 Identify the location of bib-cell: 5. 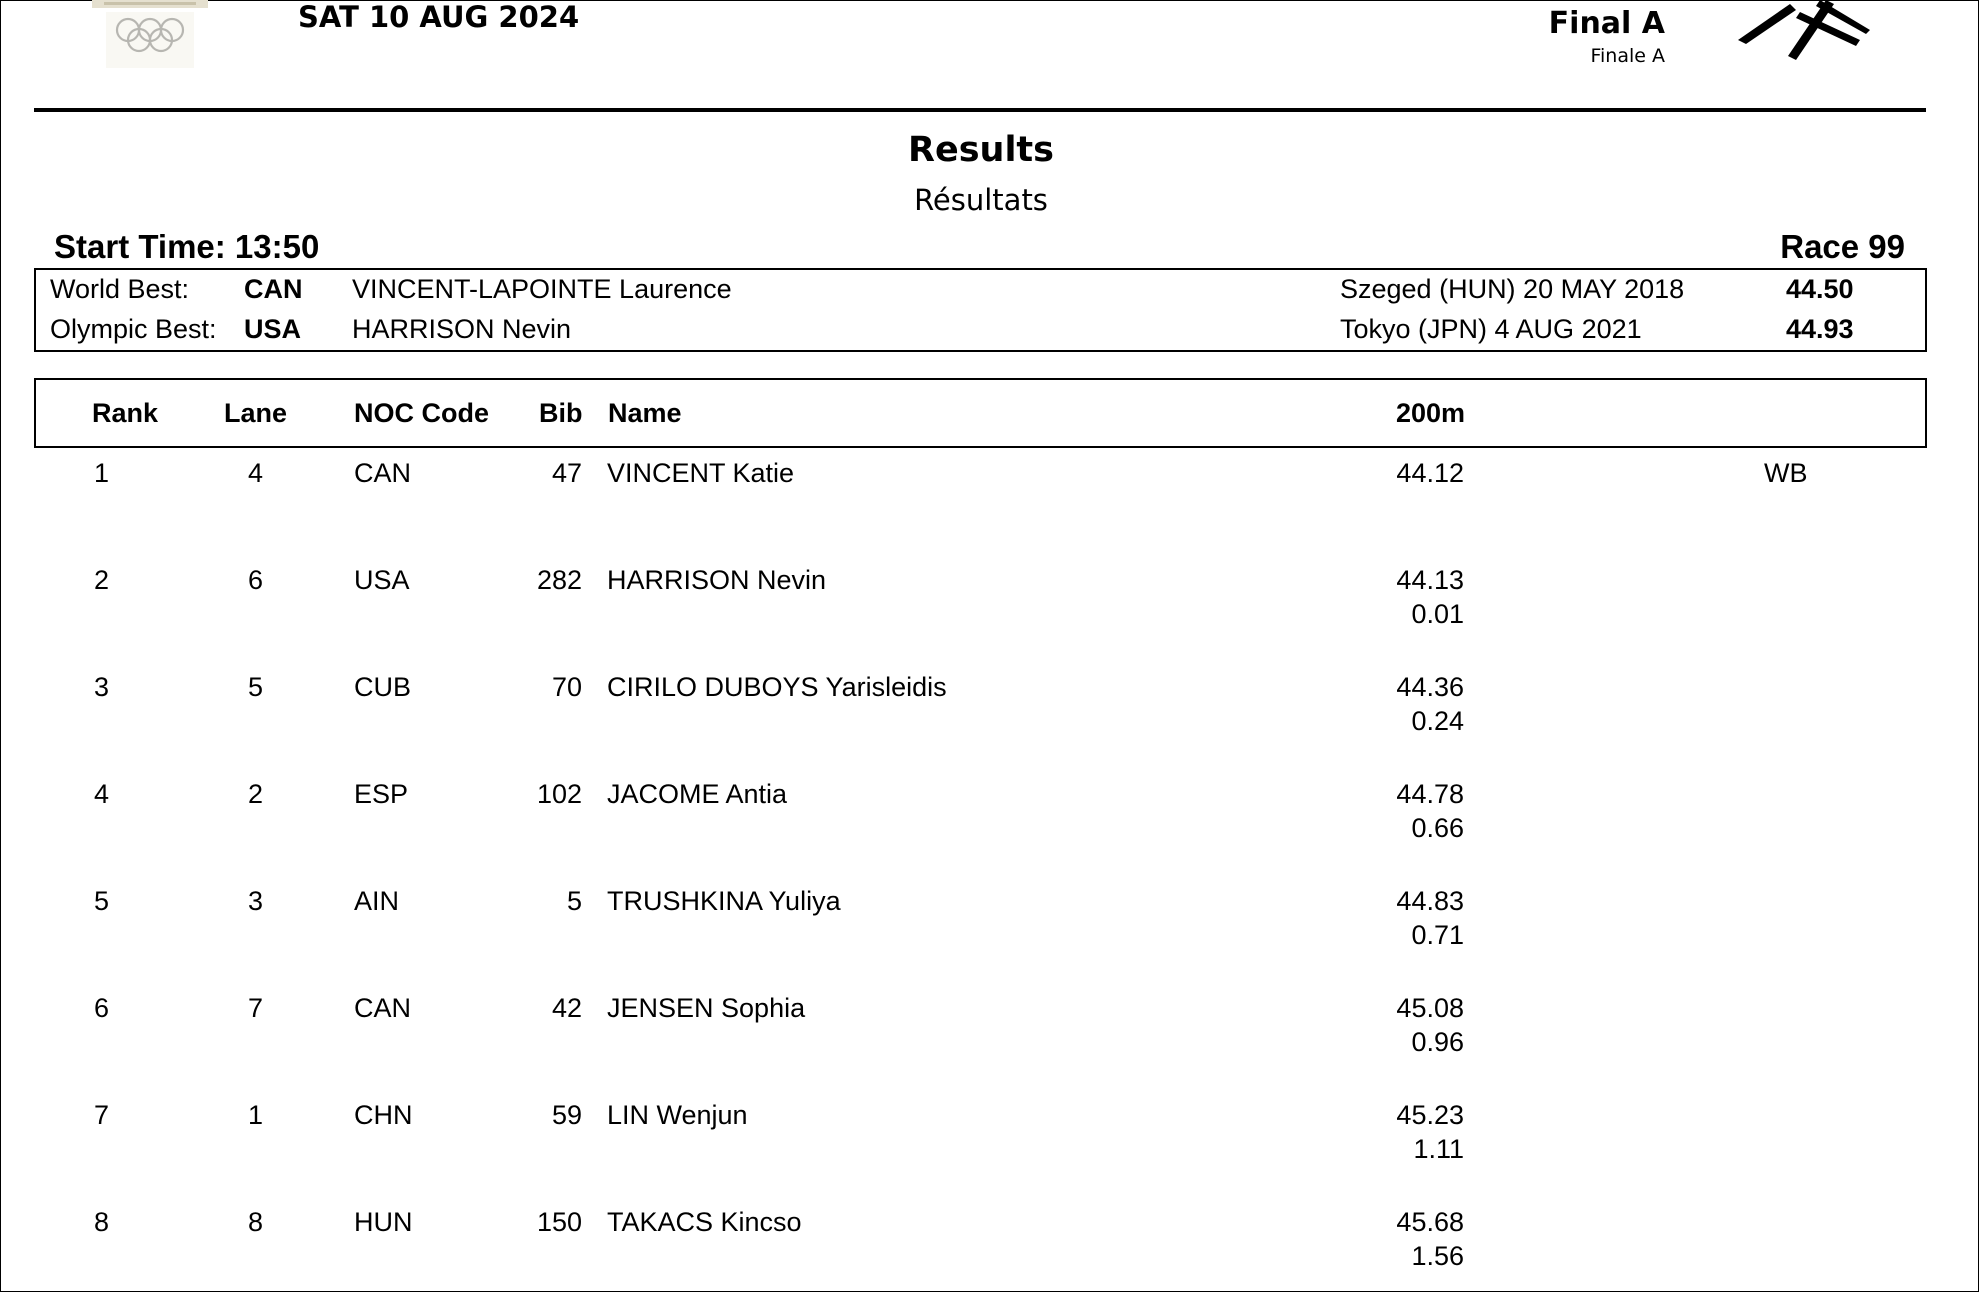
(574, 901).